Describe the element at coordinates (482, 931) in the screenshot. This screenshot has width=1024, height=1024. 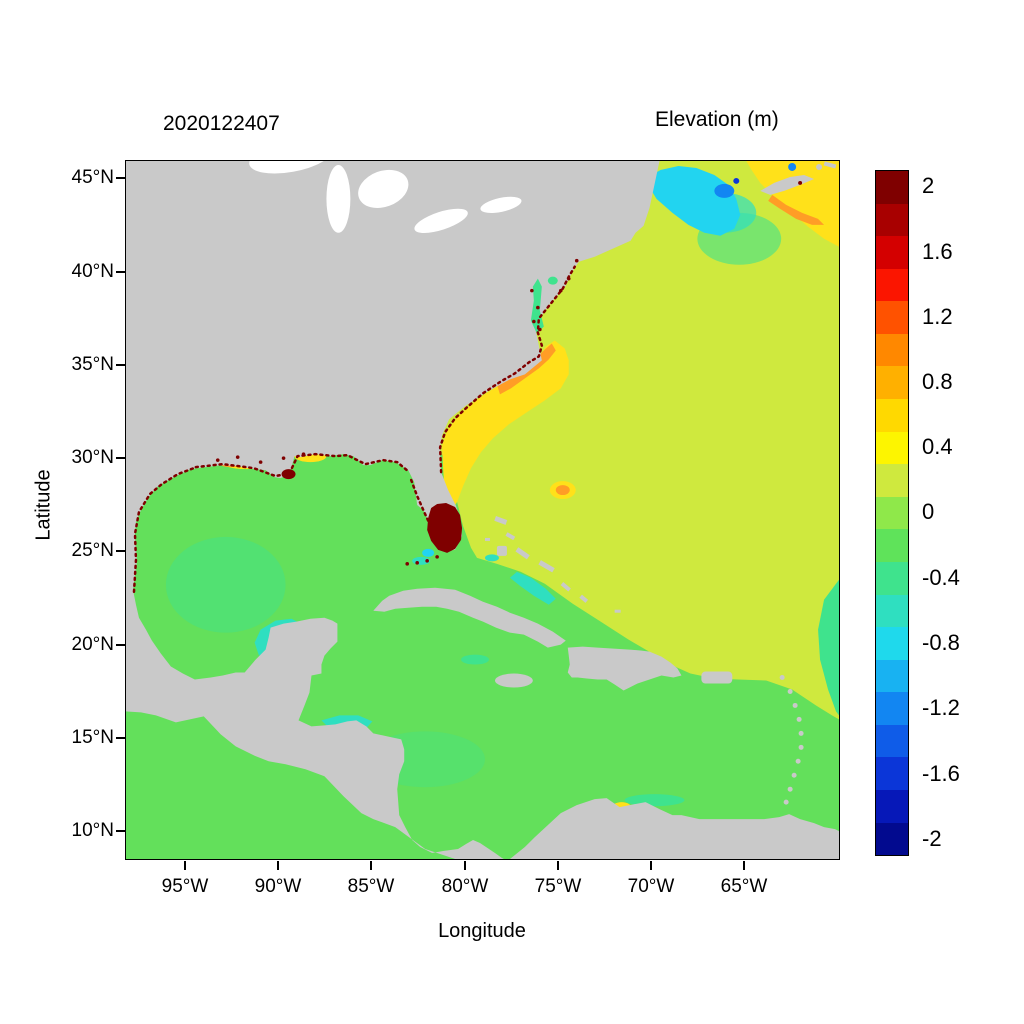
I see `x-axis-label: Longitude` at that location.